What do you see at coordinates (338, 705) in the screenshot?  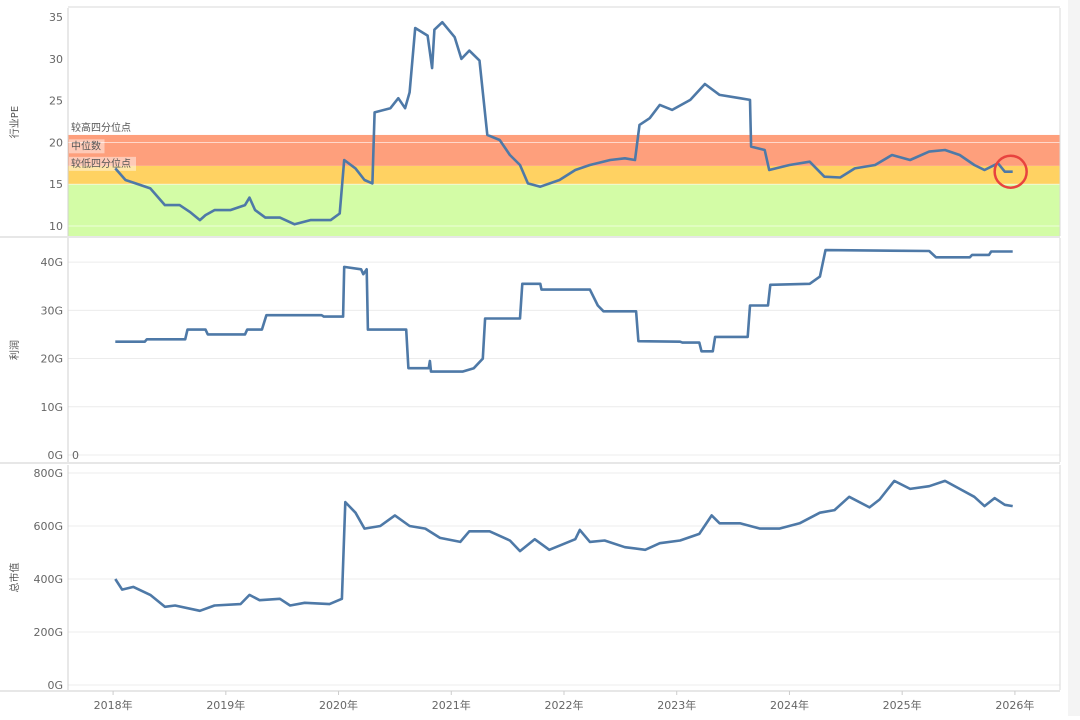 I see `x-tick-label: 2020年` at bounding box center [338, 705].